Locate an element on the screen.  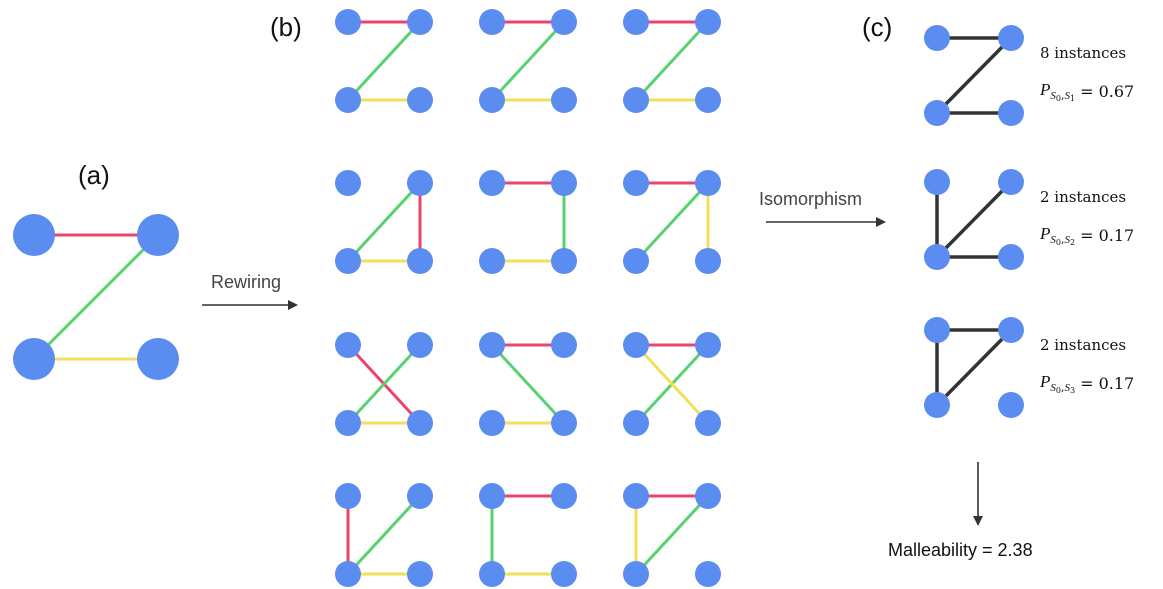
panel-a-label: (a) is located at coordinates (94, 175).